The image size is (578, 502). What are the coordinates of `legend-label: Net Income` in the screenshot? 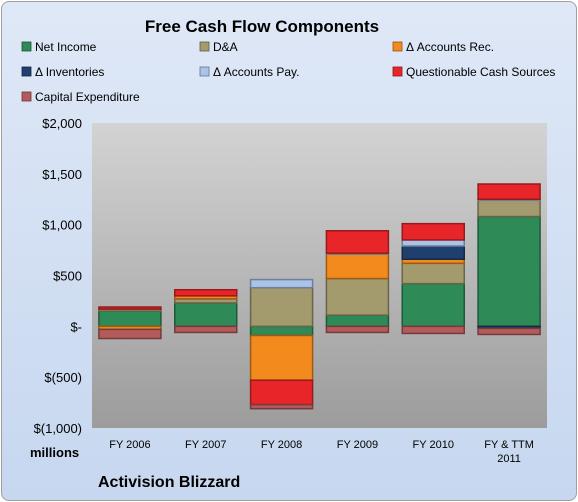 It's located at (66, 47).